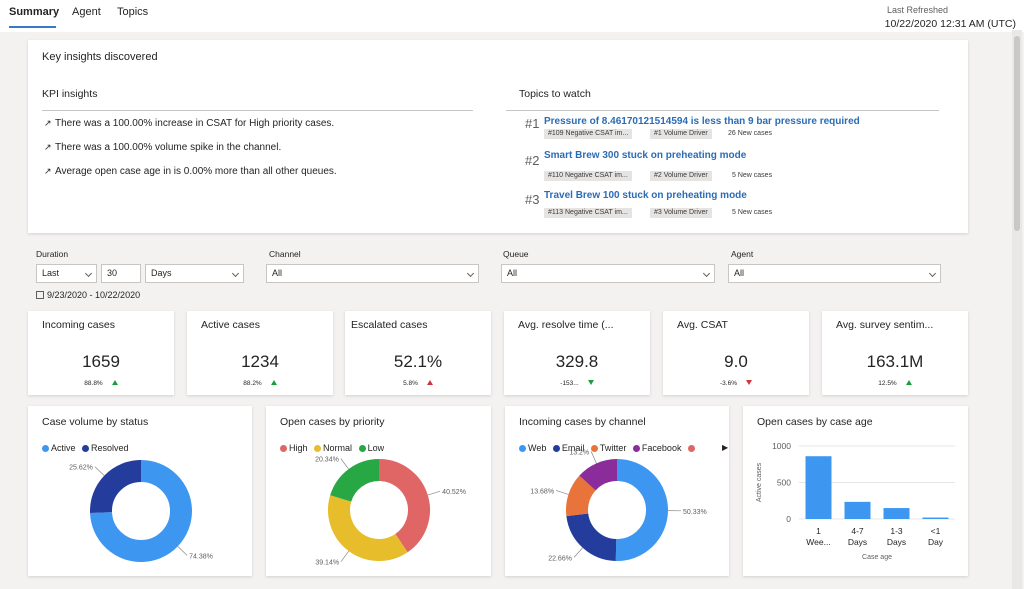  What do you see at coordinates (66, 273) in the screenshot?
I see `duration-mode-select: Last` at bounding box center [66, 273].